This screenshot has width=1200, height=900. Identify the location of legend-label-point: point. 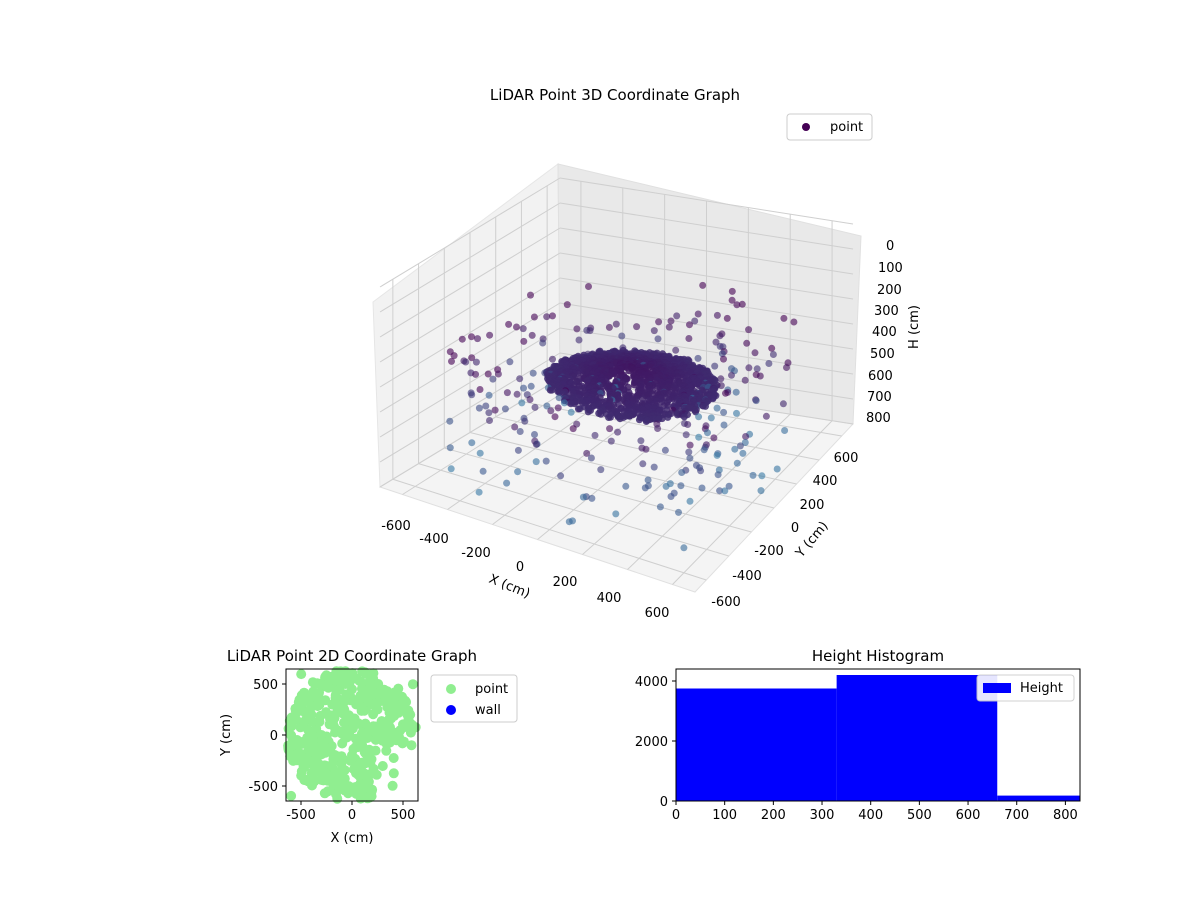
(846, 127).